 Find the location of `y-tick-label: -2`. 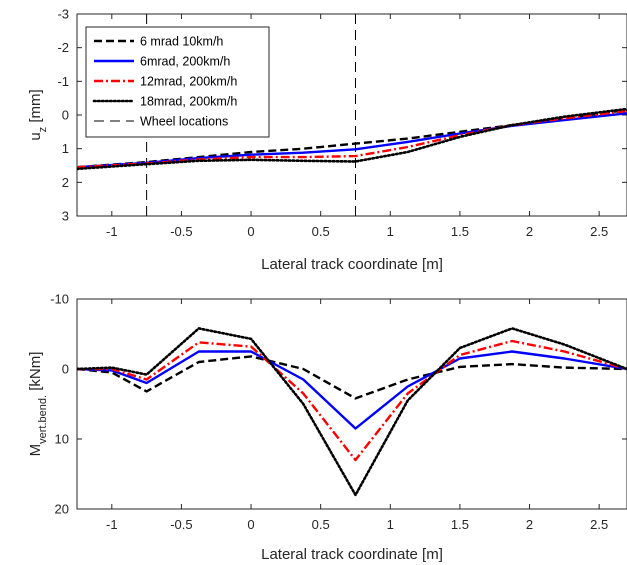

y-tick-label: -2 is located at coordinates (63, 47).